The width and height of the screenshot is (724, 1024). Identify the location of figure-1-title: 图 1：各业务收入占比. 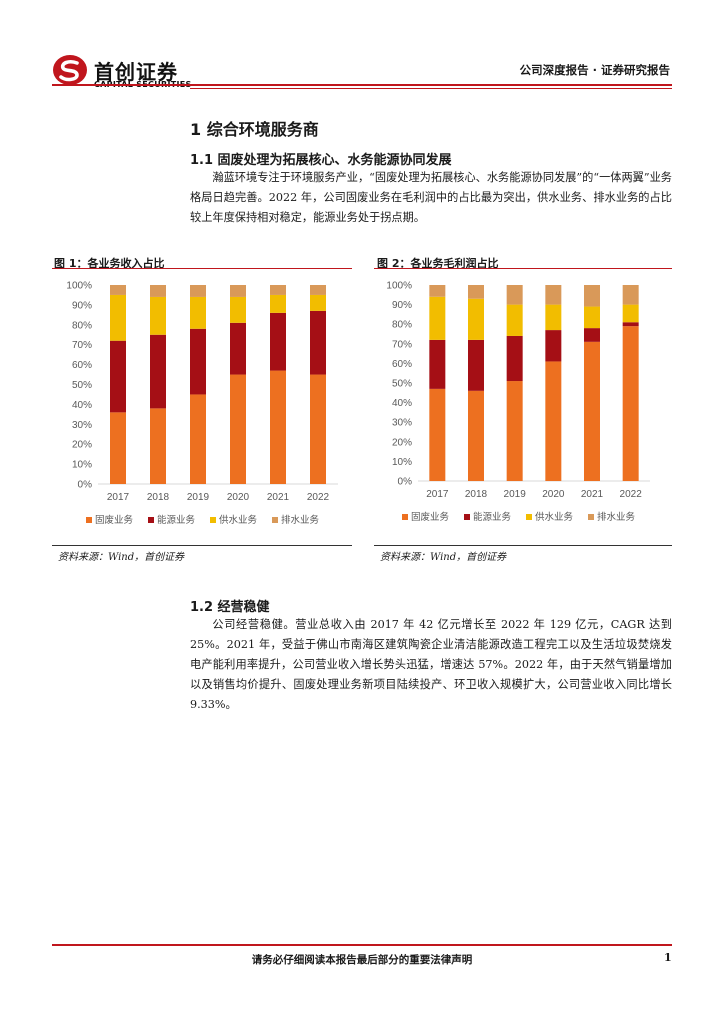
(109, 263).